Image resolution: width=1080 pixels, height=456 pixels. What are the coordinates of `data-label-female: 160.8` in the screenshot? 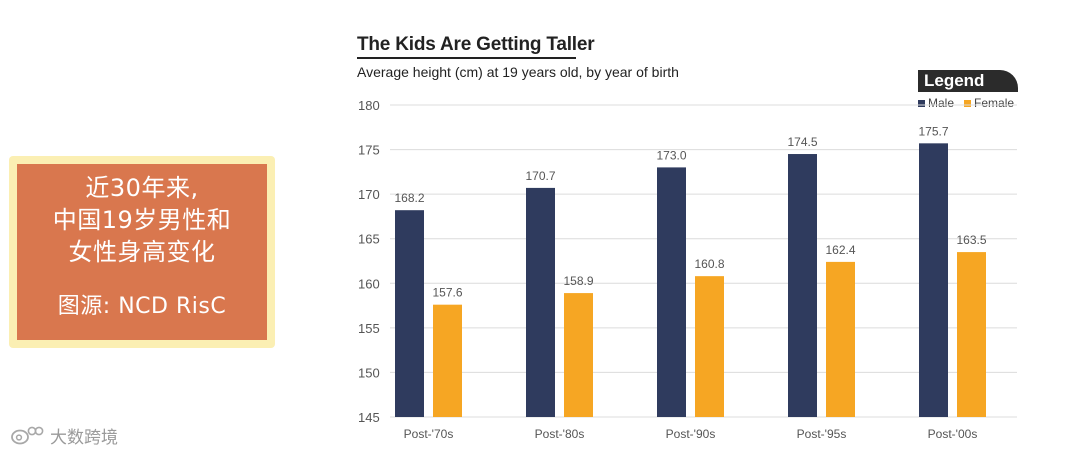 It's located at (709, 264).